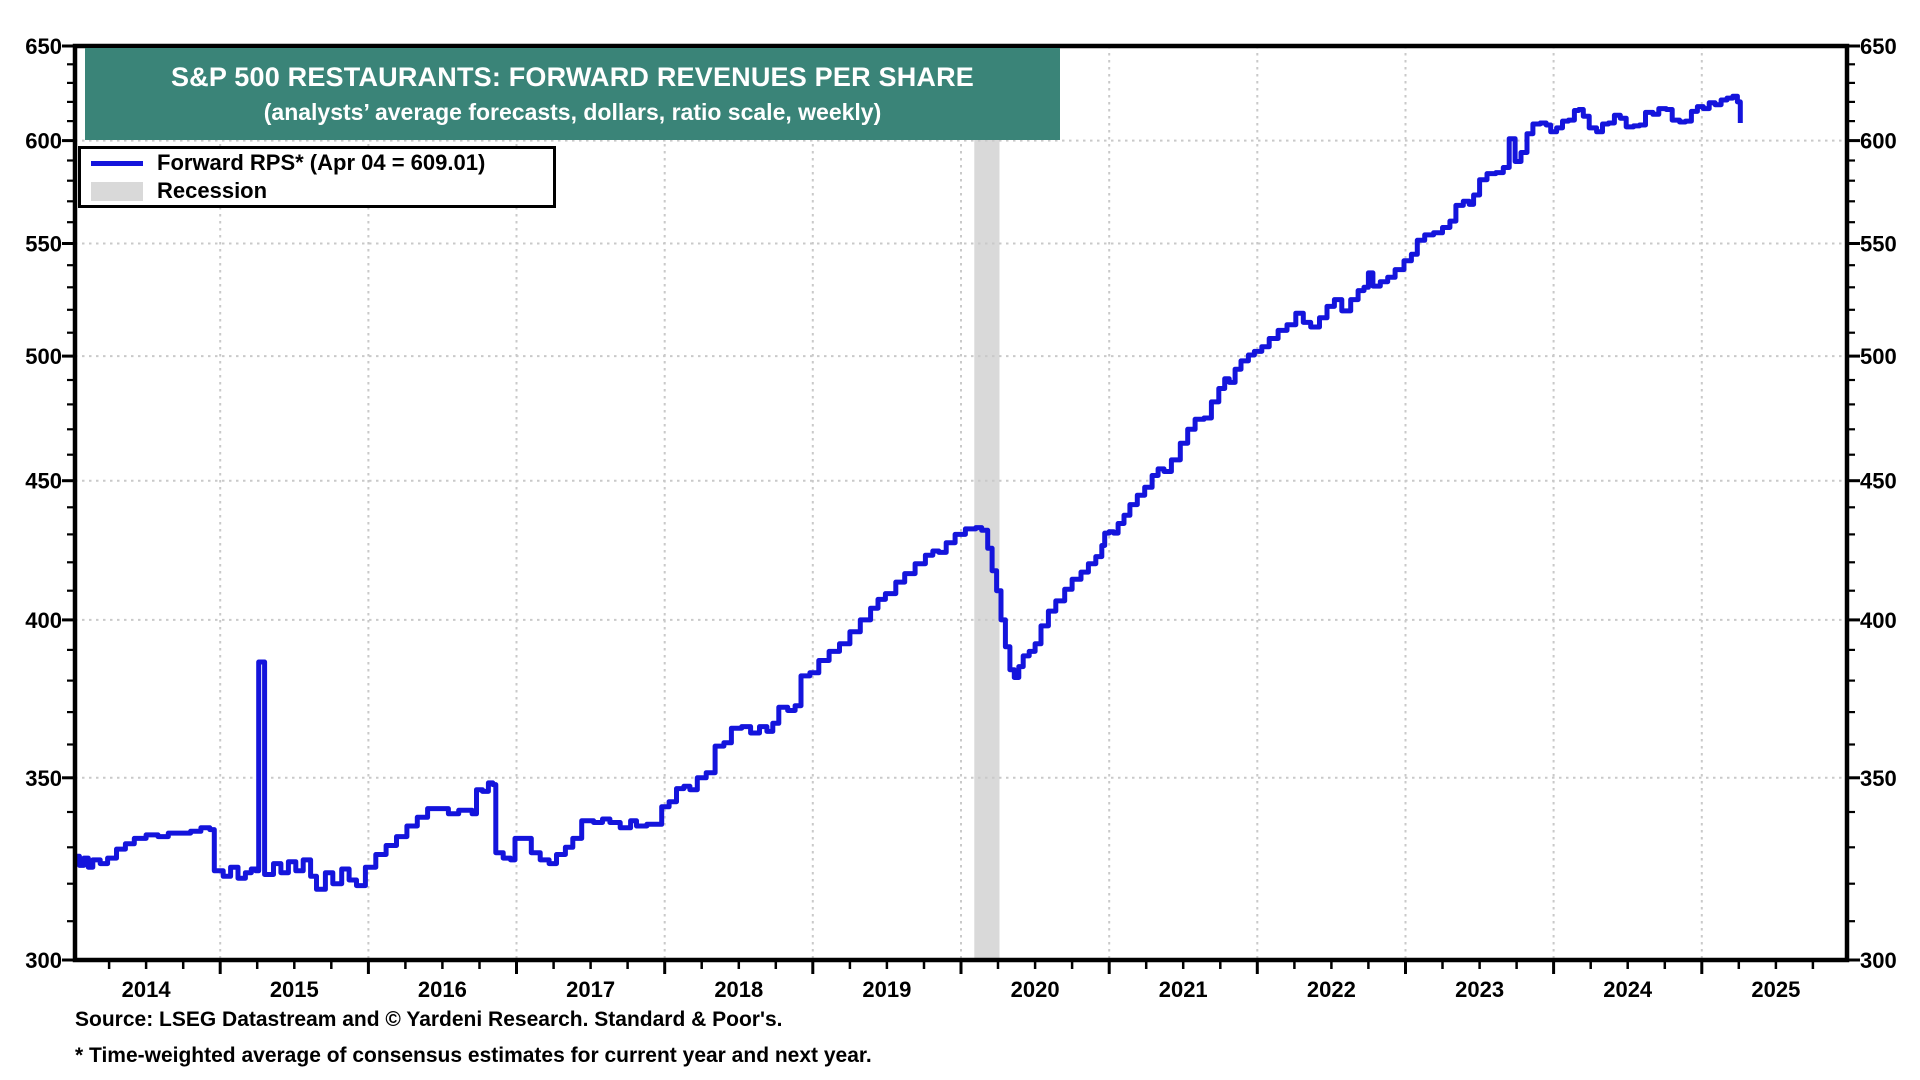 The width and height of the screenshot is (1920, 1080). What do you see at coordinates (43, 481) in the screenshot?
I see `y-axis-label-left: 450` at bounding box center [43, 481].